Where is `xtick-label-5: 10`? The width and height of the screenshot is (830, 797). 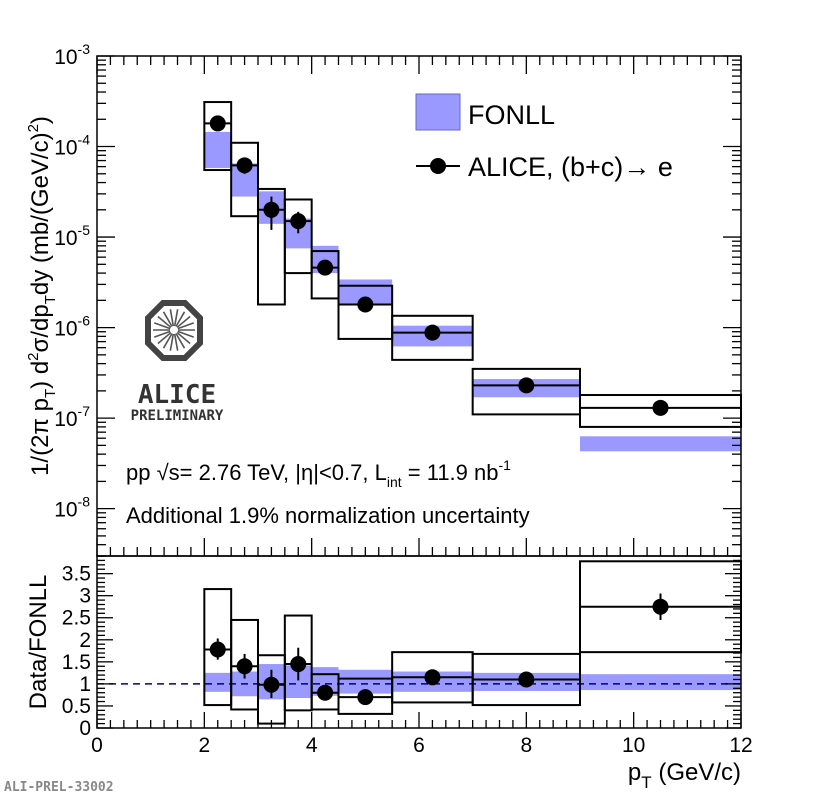 xtick-label-5: 10 is located at coordinates (633, 745).